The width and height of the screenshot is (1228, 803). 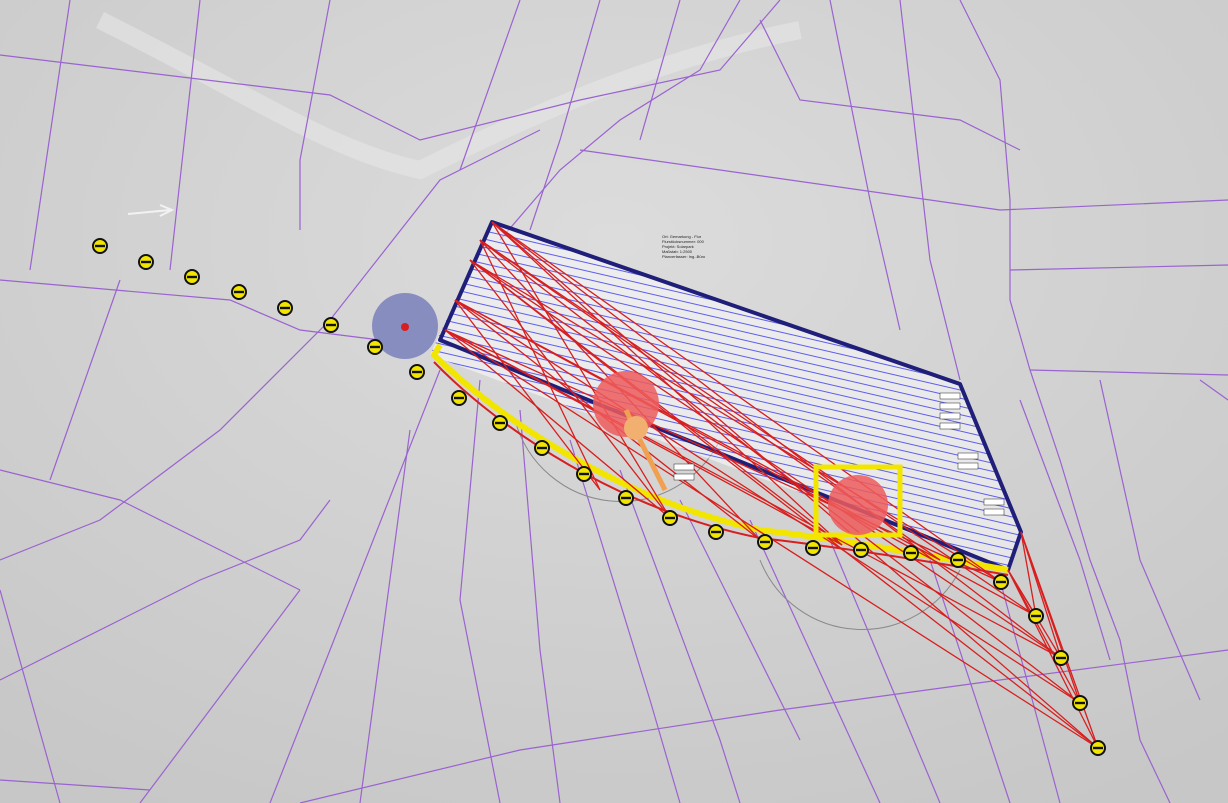 I want to click on blue-zone-center, so click(x=405, y=327).